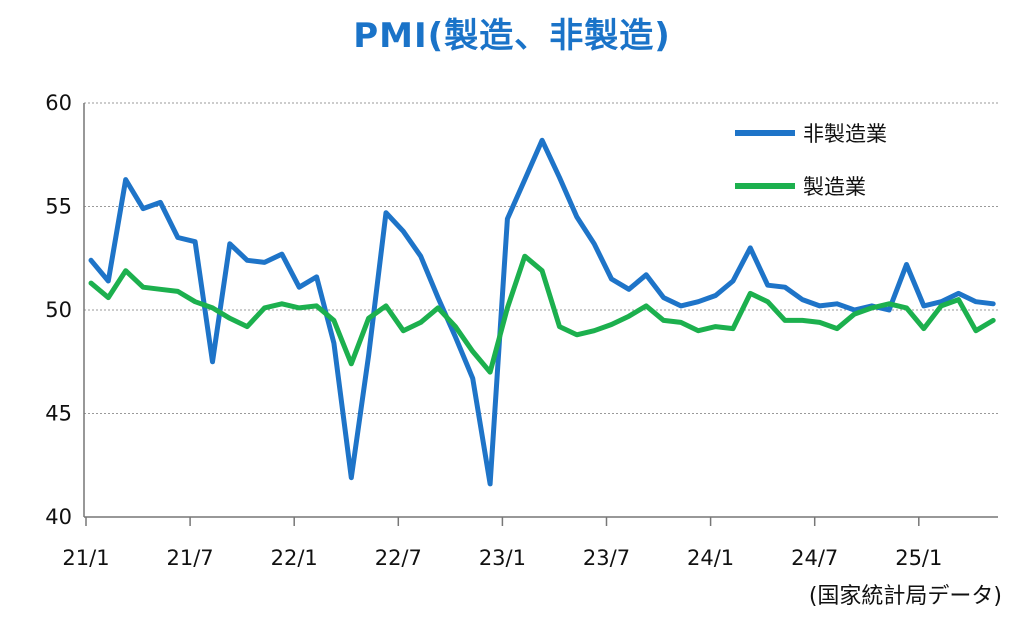 The image size is (1024, 625). I want to click on x-tick-label: 24/7, so click(814, 558).